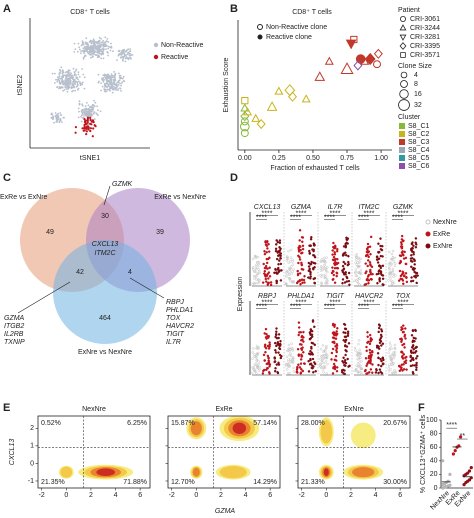  Describe the element at coordinates (300, 296) in the screenshot. I see `gene-name: PHLDA1` at that location.